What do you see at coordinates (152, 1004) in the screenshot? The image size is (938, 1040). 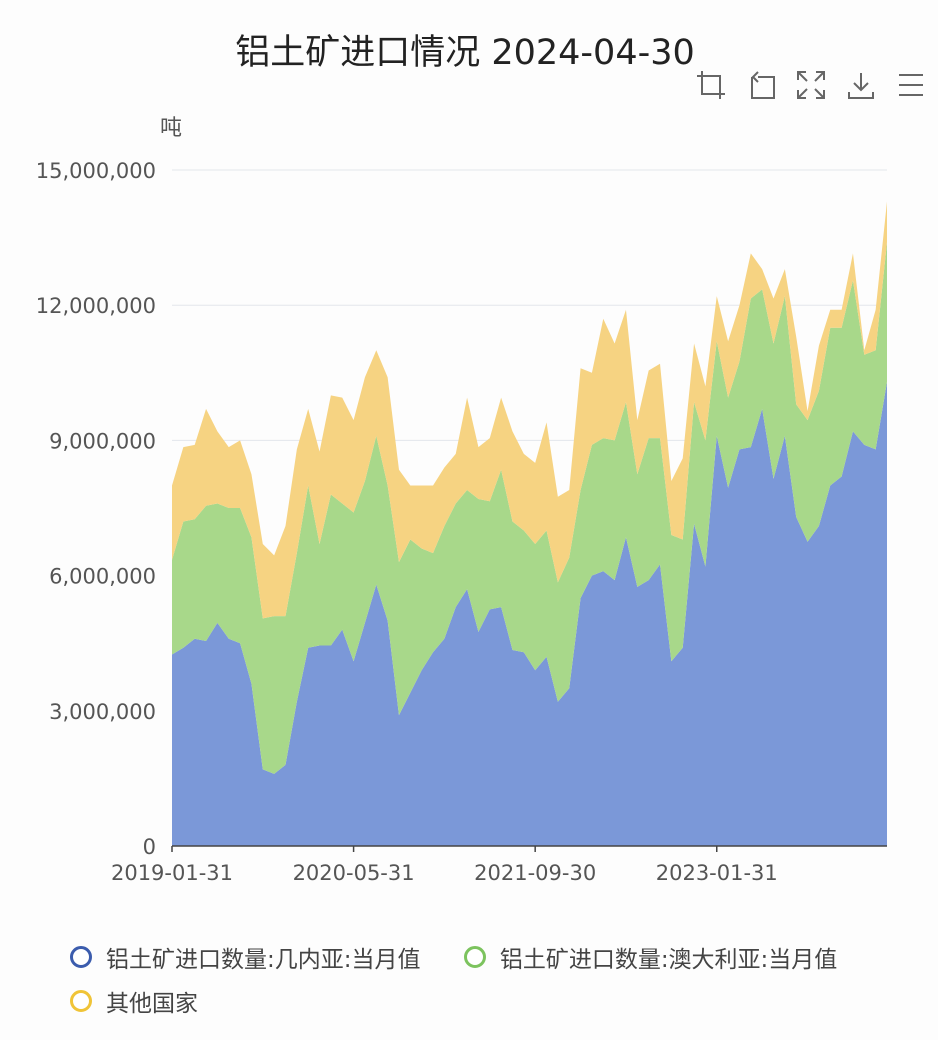 I see `legend-label-other: 其他国家` at bounding box center [152, 1004].